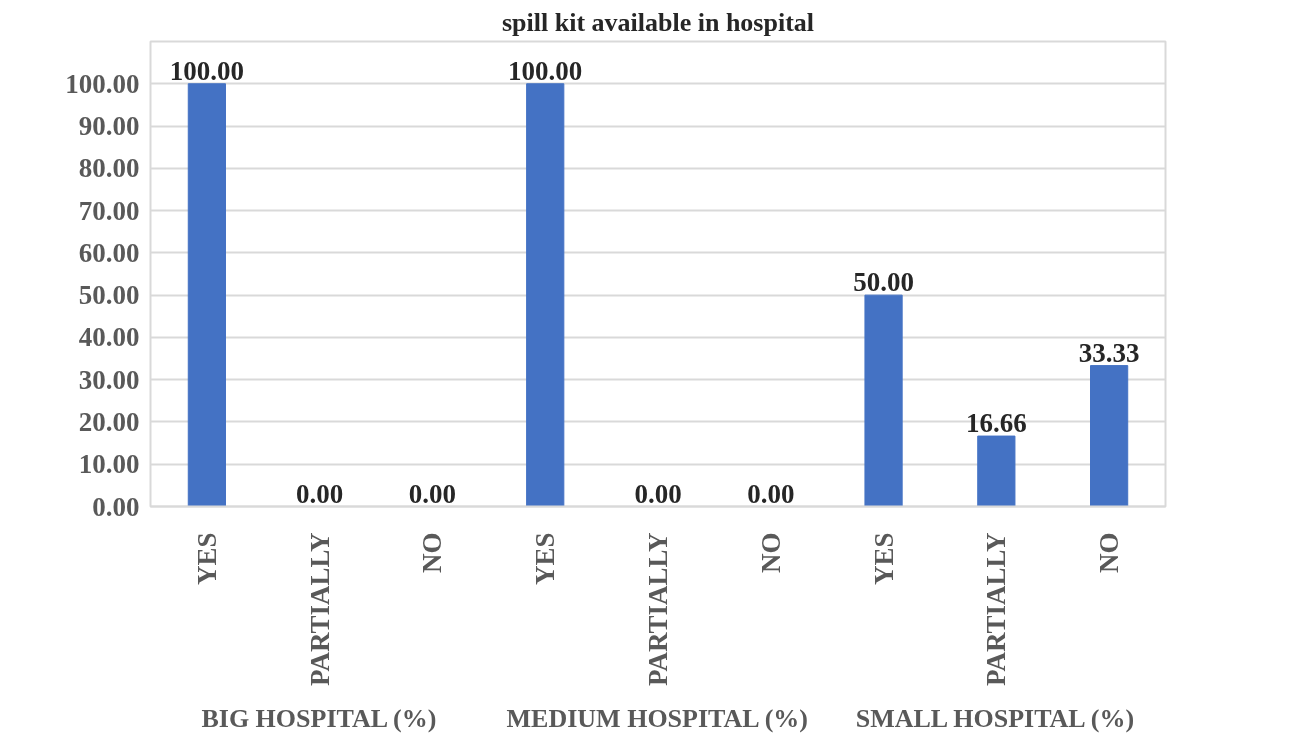  What do you see at coordinates (109, 421) in the screenshot?
I see `y-tick-label: 20.00` at bounding box center [109, 421].